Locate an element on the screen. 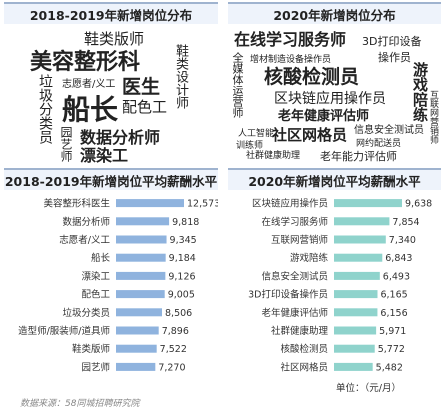 The width and height of the screenshot is (445, 414). cloud-word: 志愿者/义工 is located at coordinates (89, 84).